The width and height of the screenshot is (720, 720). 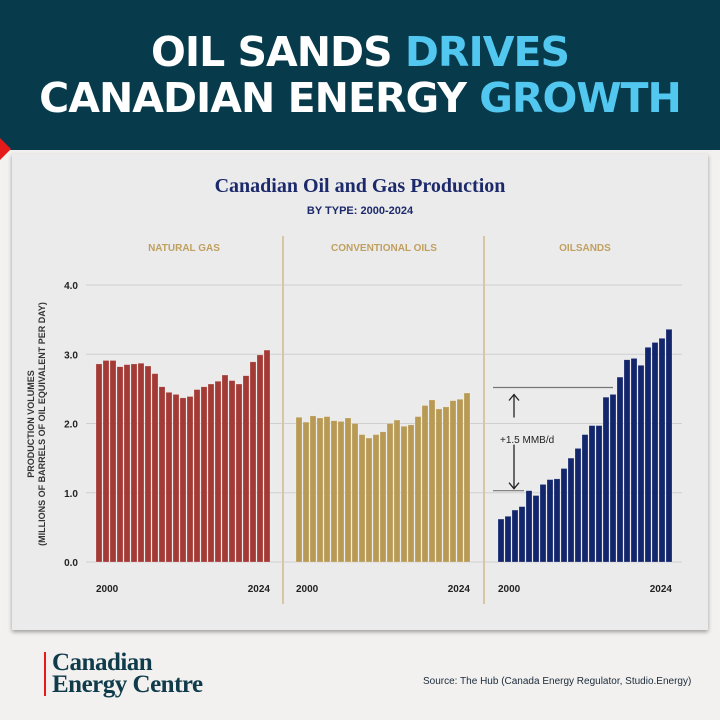 I want to click on headline-text: OIL SANDS, so click(x=277, y=52).